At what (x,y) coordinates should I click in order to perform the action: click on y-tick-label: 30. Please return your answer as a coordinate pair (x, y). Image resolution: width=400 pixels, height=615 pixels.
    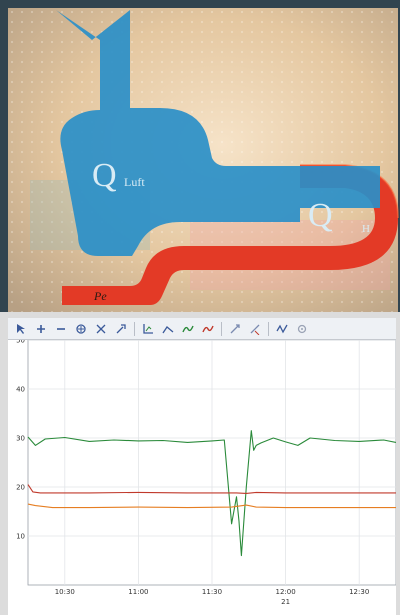
    Looking at the image, I should click on (20, 439).